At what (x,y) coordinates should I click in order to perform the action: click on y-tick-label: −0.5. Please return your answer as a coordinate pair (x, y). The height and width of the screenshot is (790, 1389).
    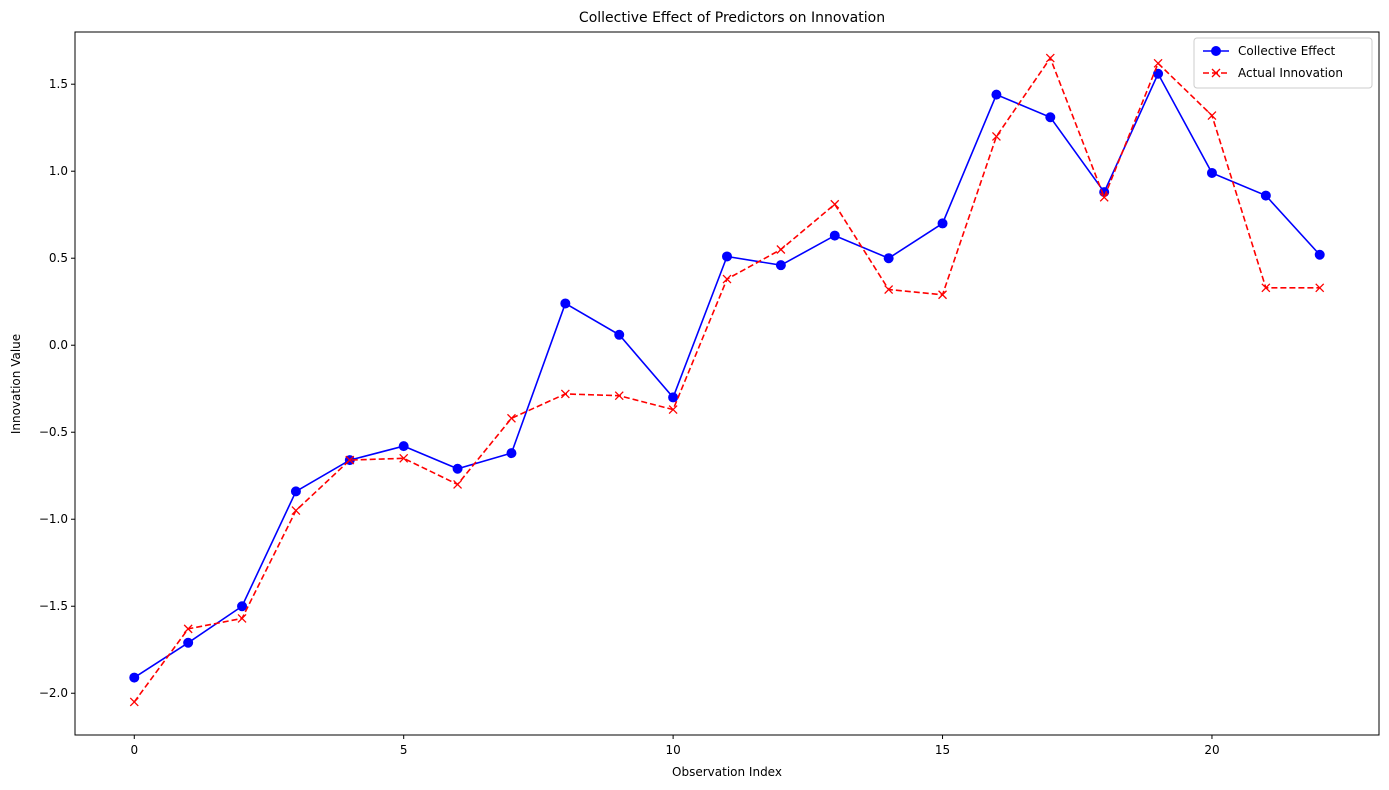
    Looking at the image, I should click on (53, 432).